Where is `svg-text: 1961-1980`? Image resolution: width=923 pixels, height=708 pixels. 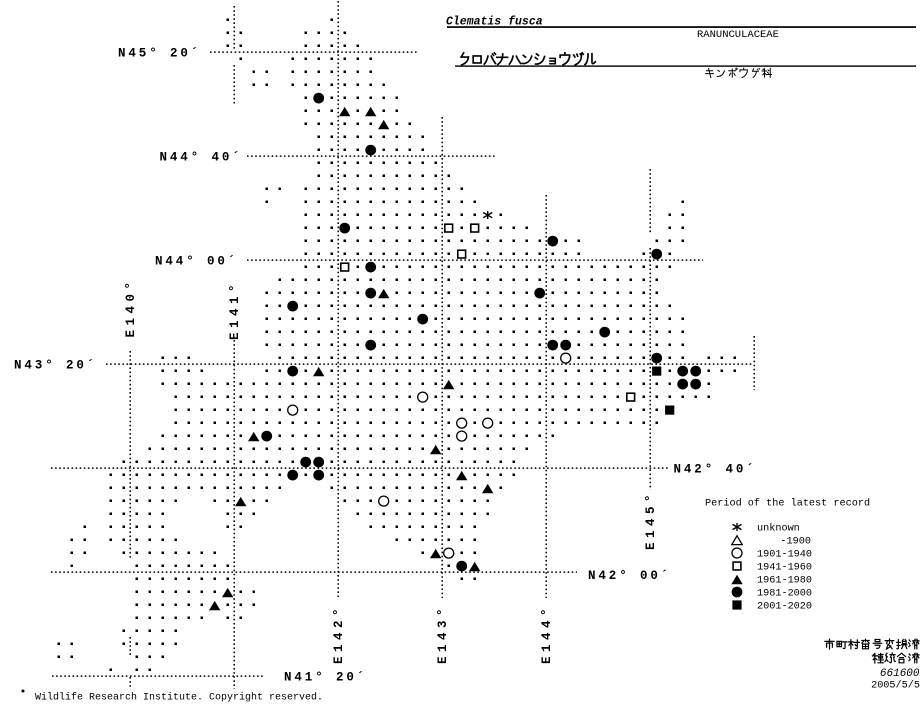
svg-text: 1961-1980 is located at coordinates (784, 581).